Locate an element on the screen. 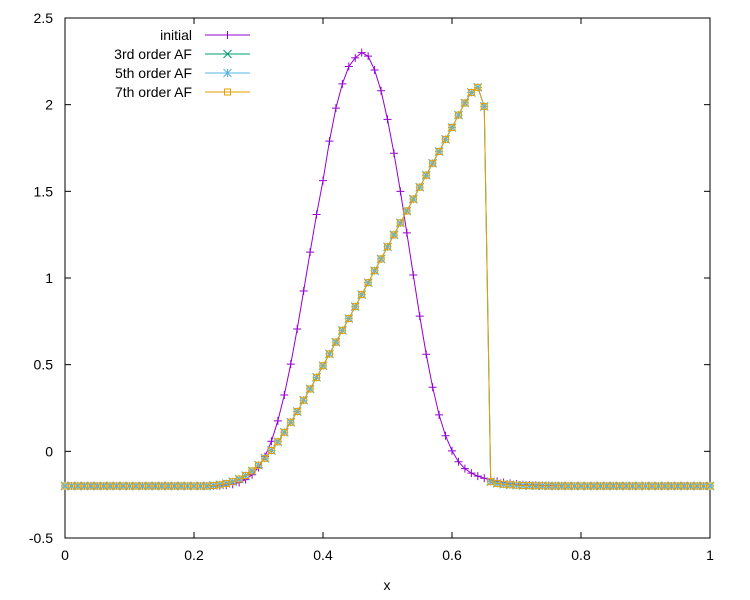  x-tick-label: 0 is located at coordinates (65, 555).